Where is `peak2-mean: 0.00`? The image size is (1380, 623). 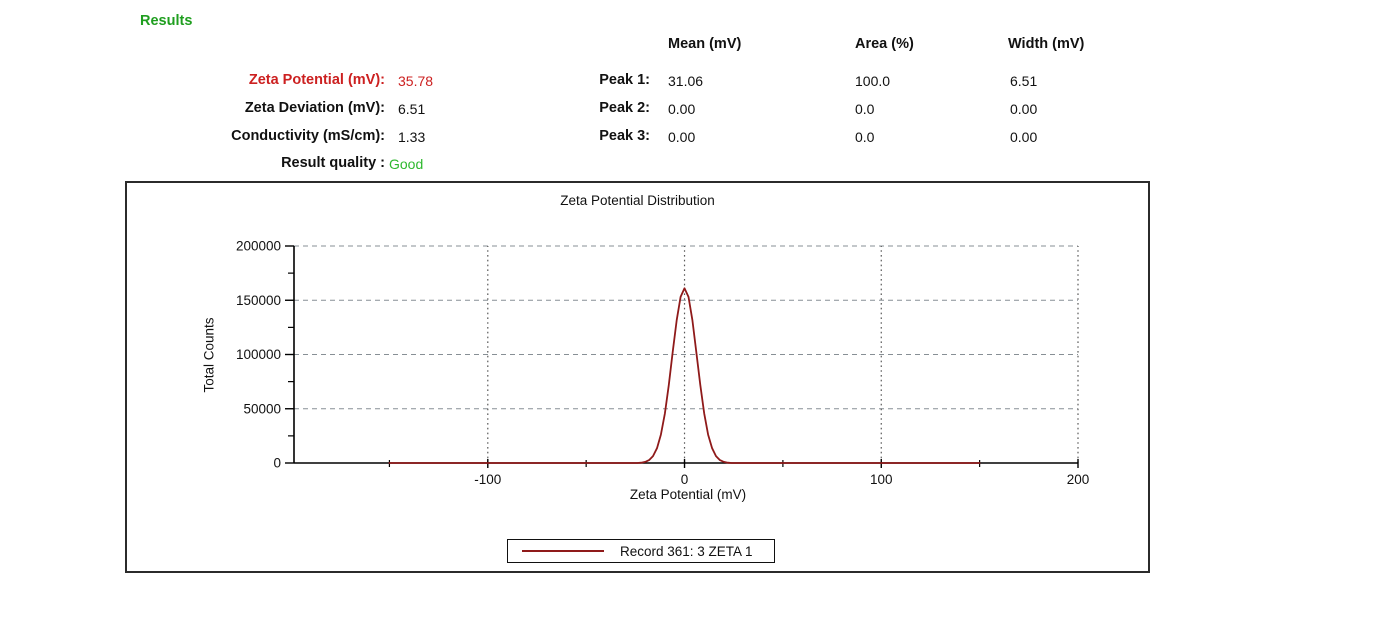 peak2-mean: 0.00 is located at coordinates (682, 109).